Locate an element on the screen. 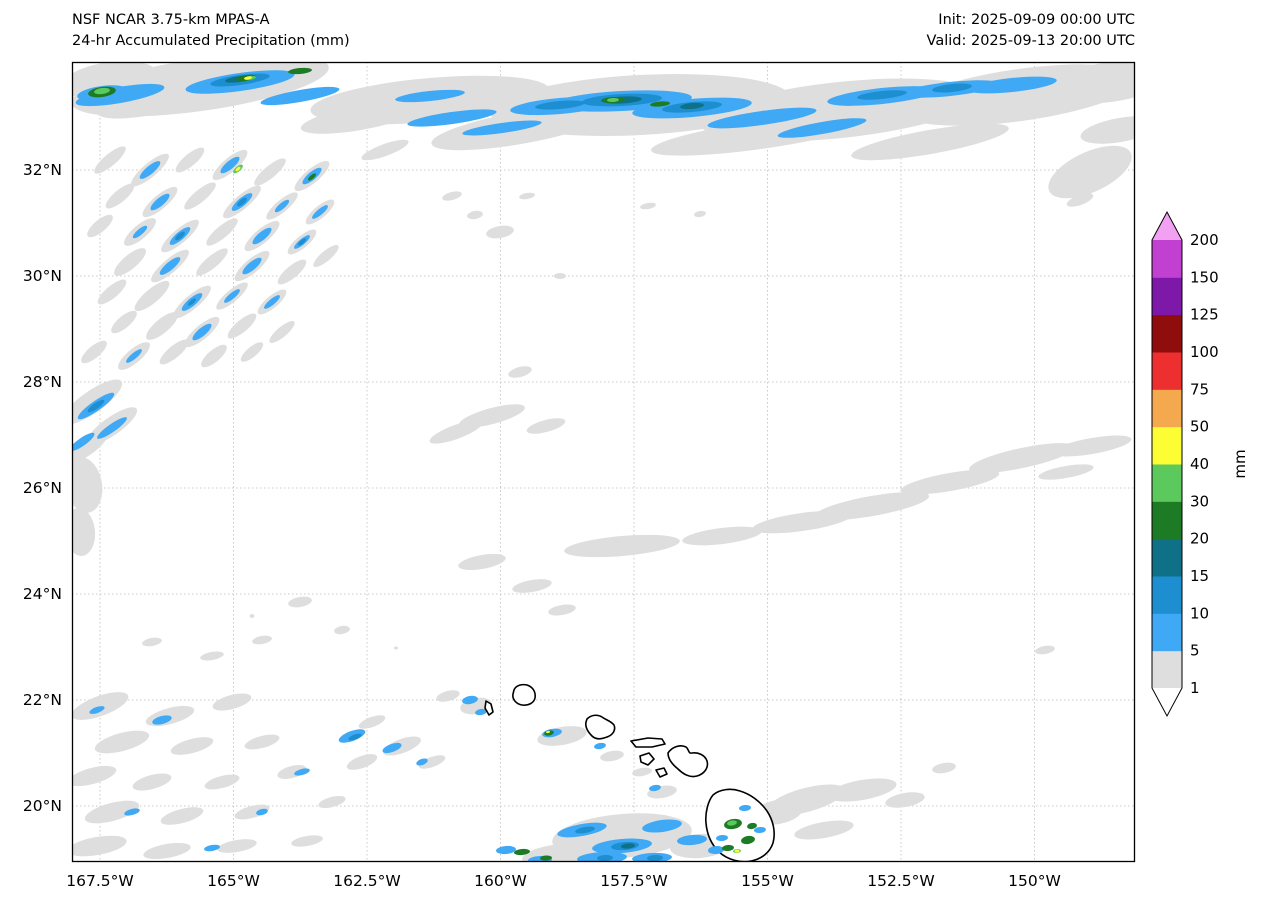  colorbar: 200 150 125 100 75 50 40 30 20 15 10 5 1 mm is located at coordinates (1200, 464).